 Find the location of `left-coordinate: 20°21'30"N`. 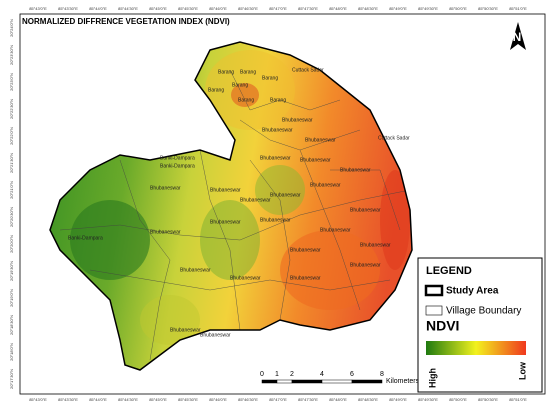

left-coordinate: 20°21'30"N is located at coordinates (11, 163).